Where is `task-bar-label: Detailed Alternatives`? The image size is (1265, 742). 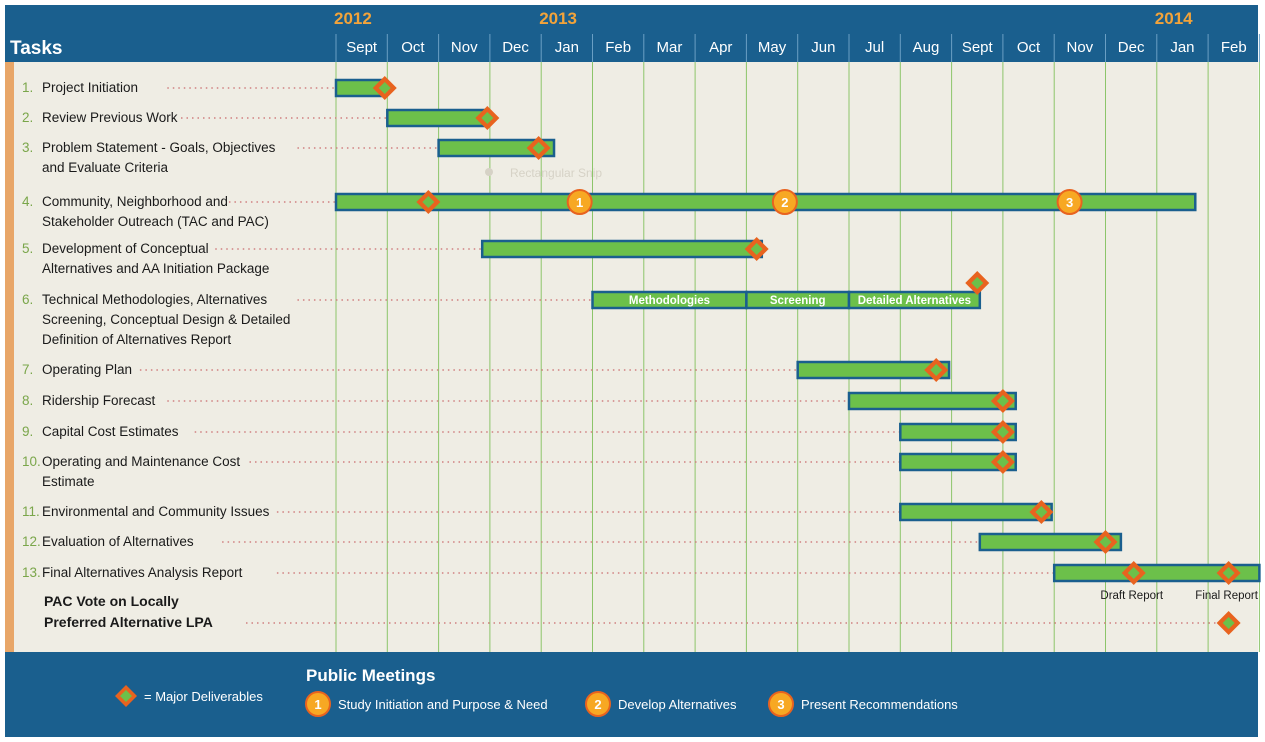
task-bar-label: Detailed Alternatives is located at coordinates (914, 301).